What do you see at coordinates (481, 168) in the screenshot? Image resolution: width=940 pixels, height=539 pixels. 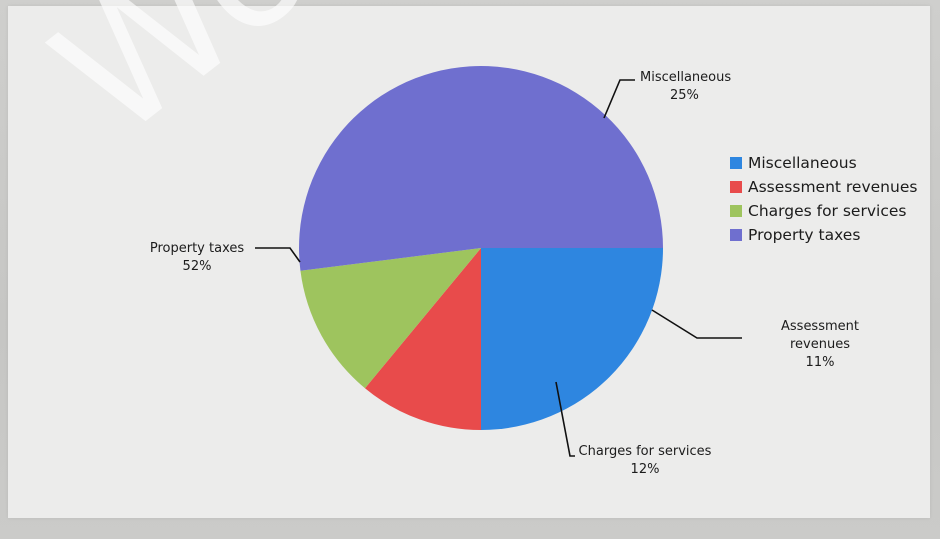 I see `pie-slice-property-taxes` at bounding box center [481, 168].